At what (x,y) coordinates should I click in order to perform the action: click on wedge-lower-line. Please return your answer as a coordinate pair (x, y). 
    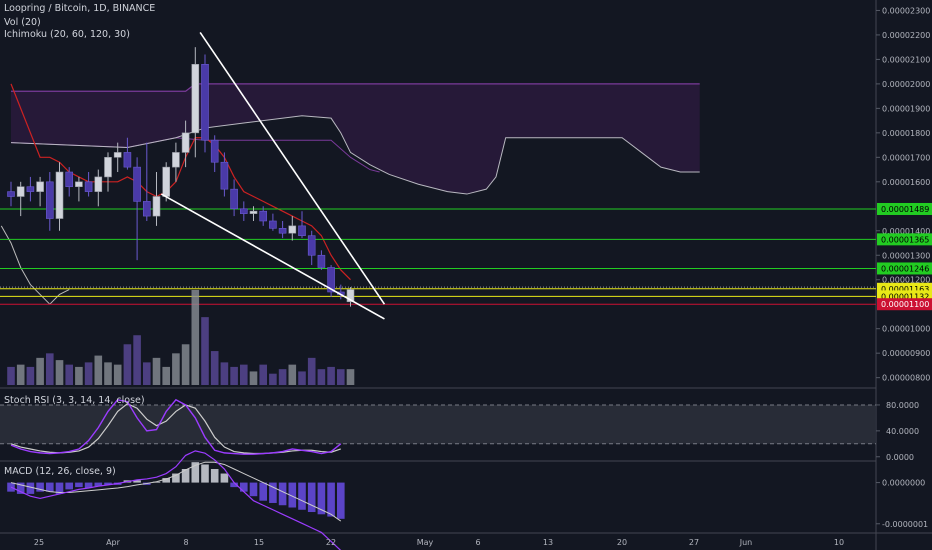
    Looking at the image, I should click on (272, 256).